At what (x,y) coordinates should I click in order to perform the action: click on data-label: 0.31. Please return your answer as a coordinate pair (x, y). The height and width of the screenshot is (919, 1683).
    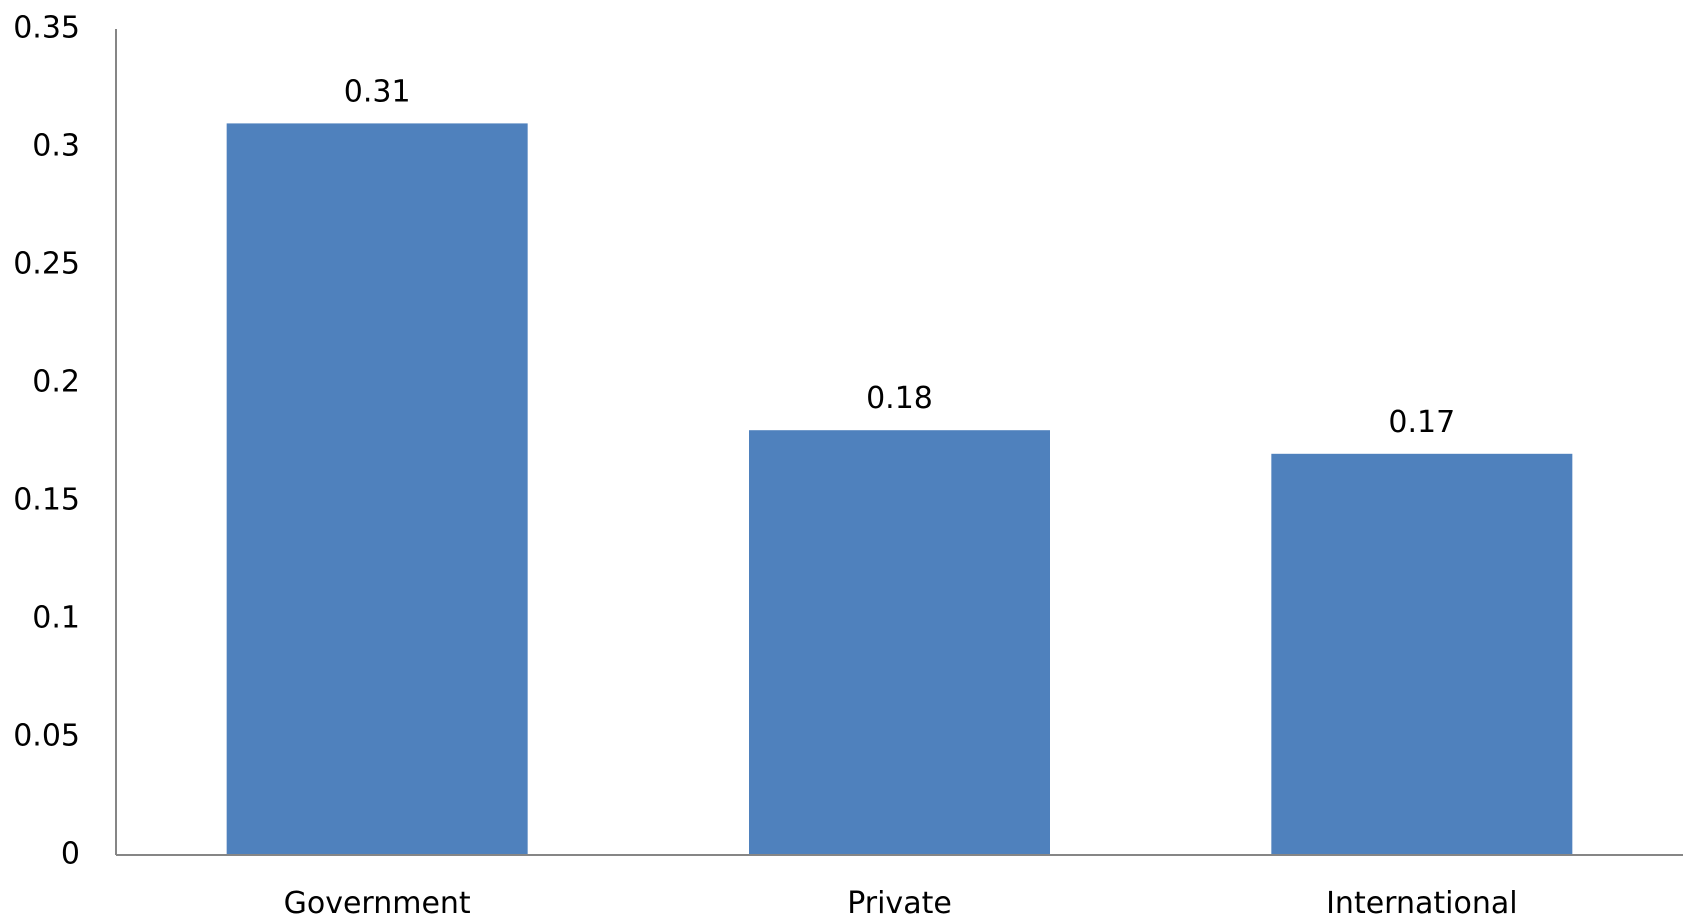
    Looking at the image, I should click on (377, 91).